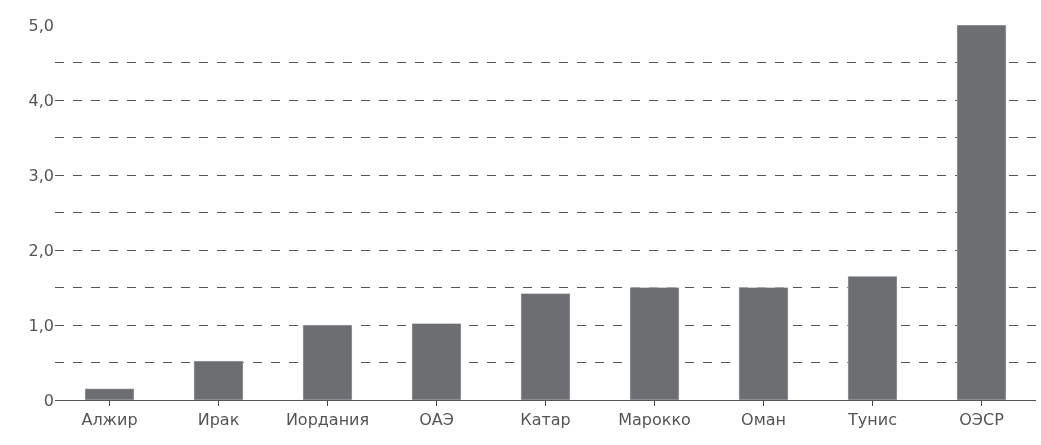 This screenshot has width=1041, height=445. I want to click on y-tick-label: 1,0, so click(41, 325).